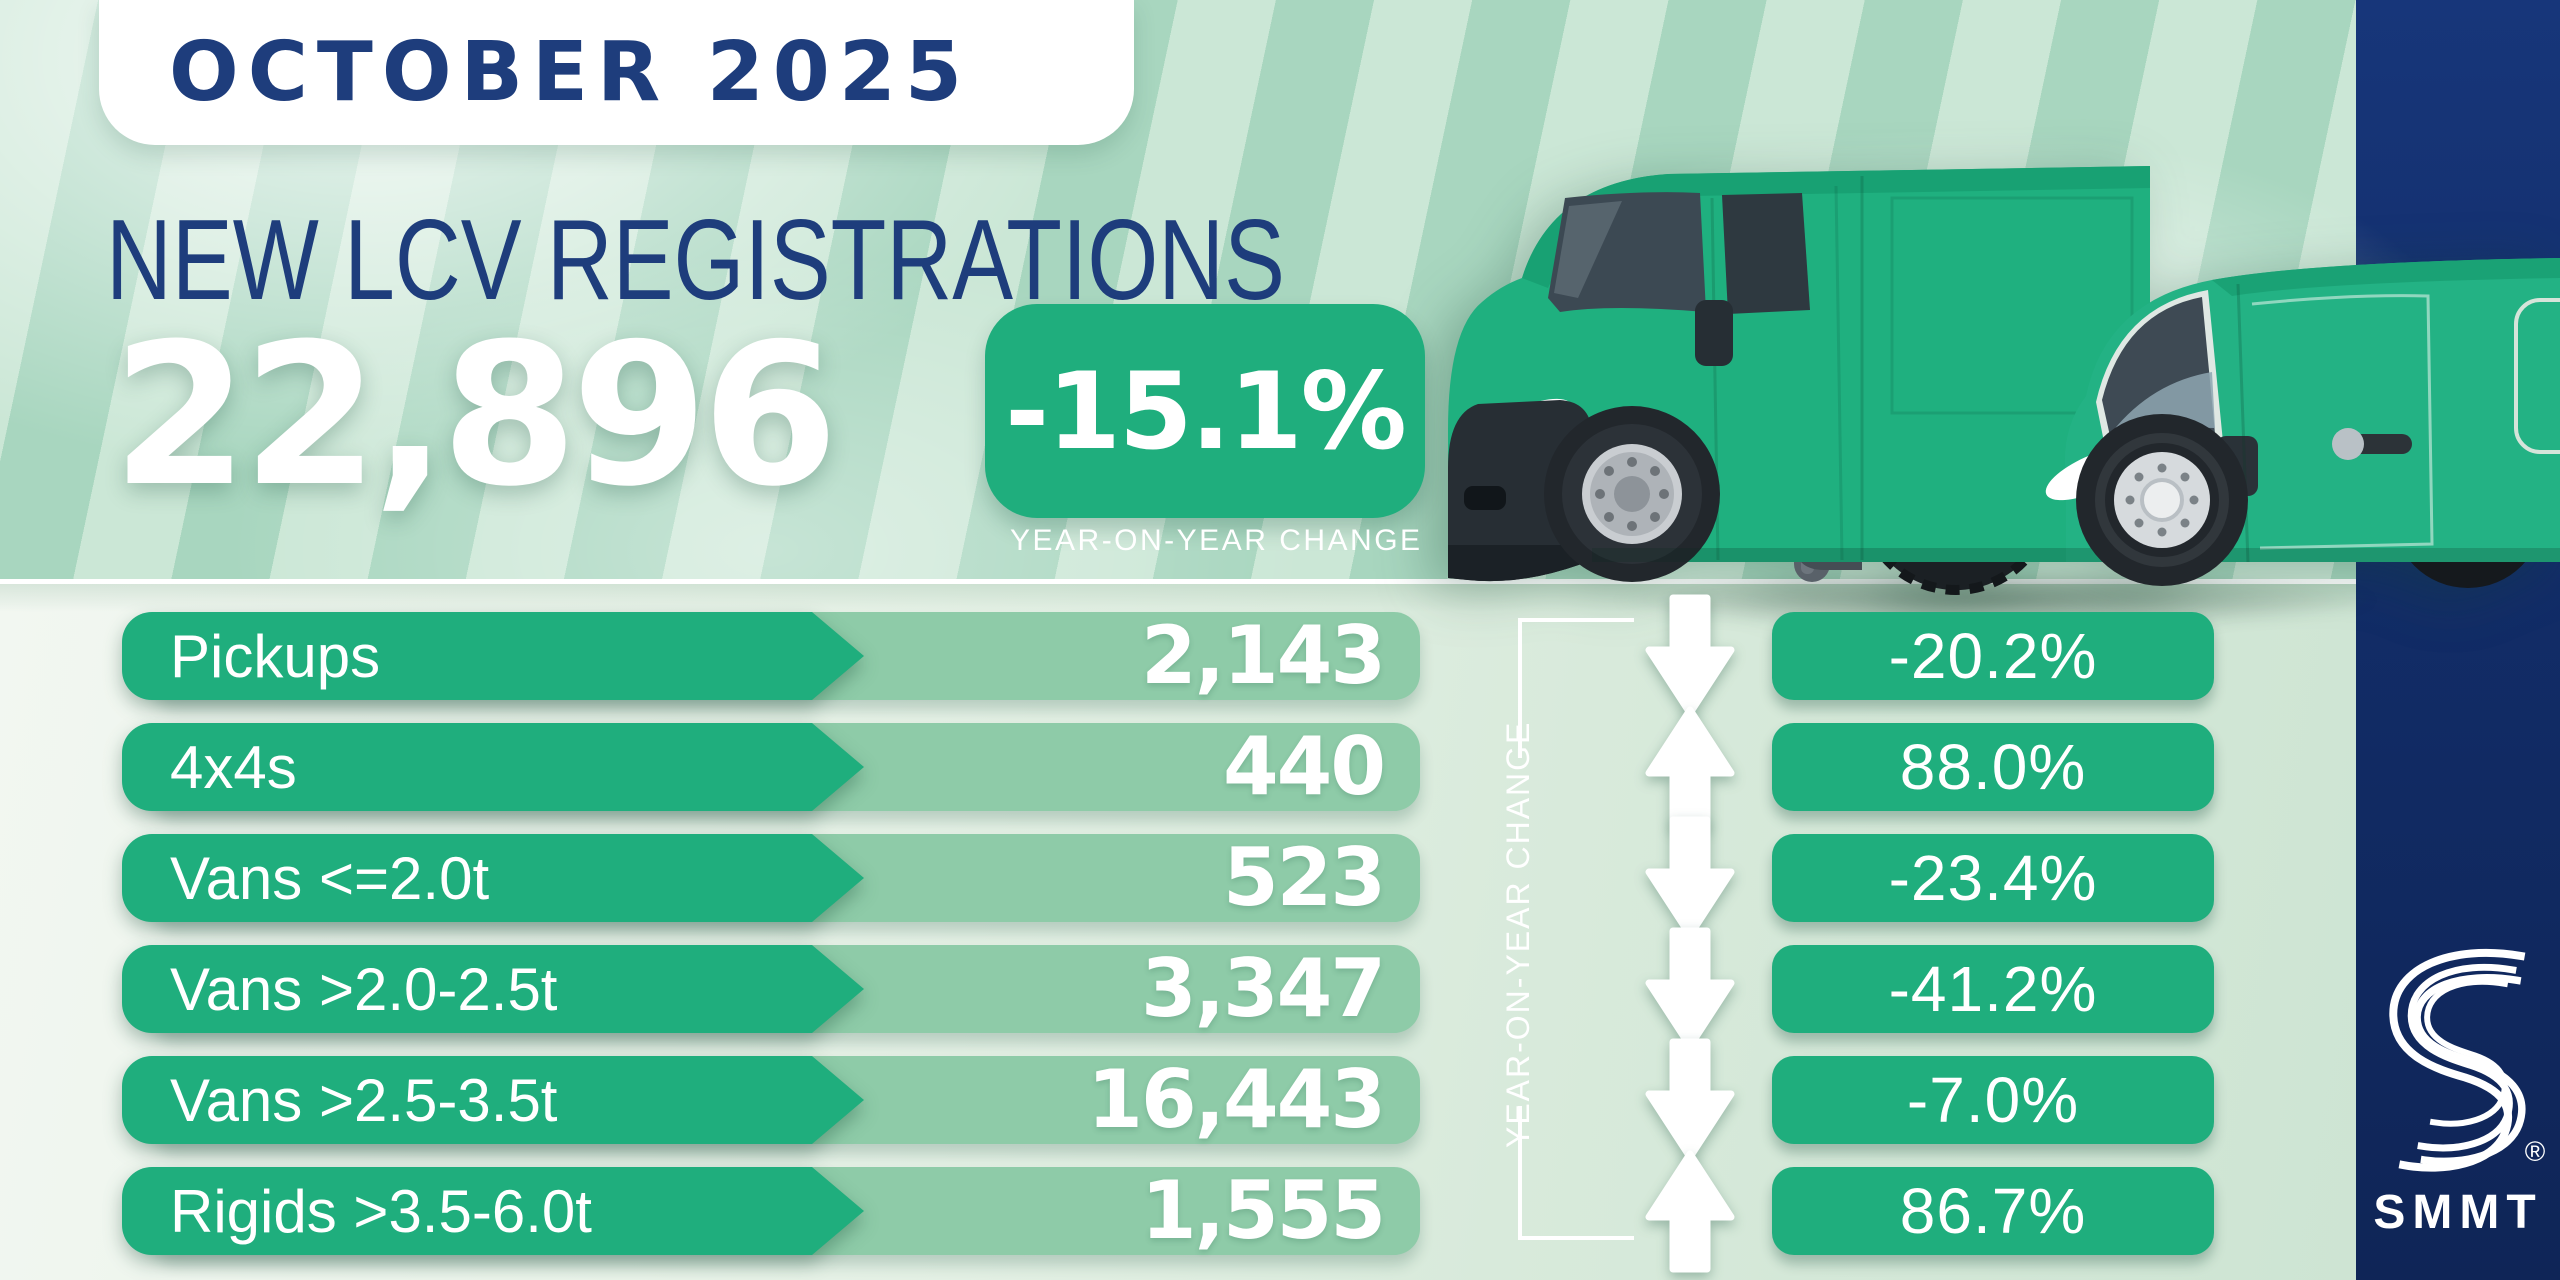  Describe the element at coordinates (1216, 540) in the screenshot. I see `total-change-caption: YEAR-ON-YEAR CHANGE` at that location.